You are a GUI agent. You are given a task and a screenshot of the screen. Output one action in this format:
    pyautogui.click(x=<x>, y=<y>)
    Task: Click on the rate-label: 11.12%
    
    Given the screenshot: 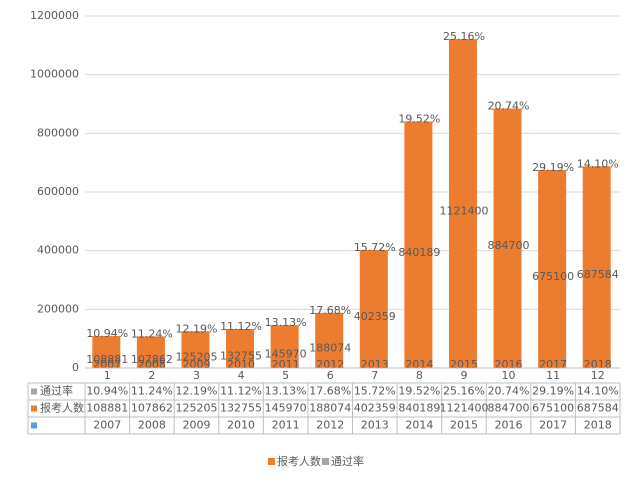 What is the action you would take?
    pyautogui.click(x=241, y=326)
    